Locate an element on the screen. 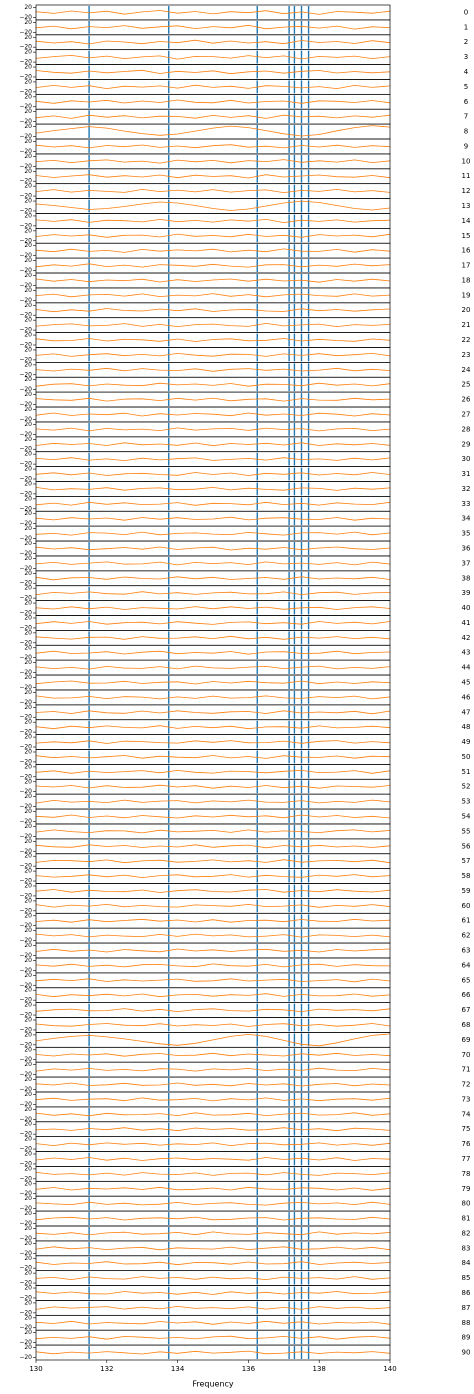 Image resolution: width=474 pixels, height=1394 pixels. panel-label: 39 is located at coordinates (466, 593).